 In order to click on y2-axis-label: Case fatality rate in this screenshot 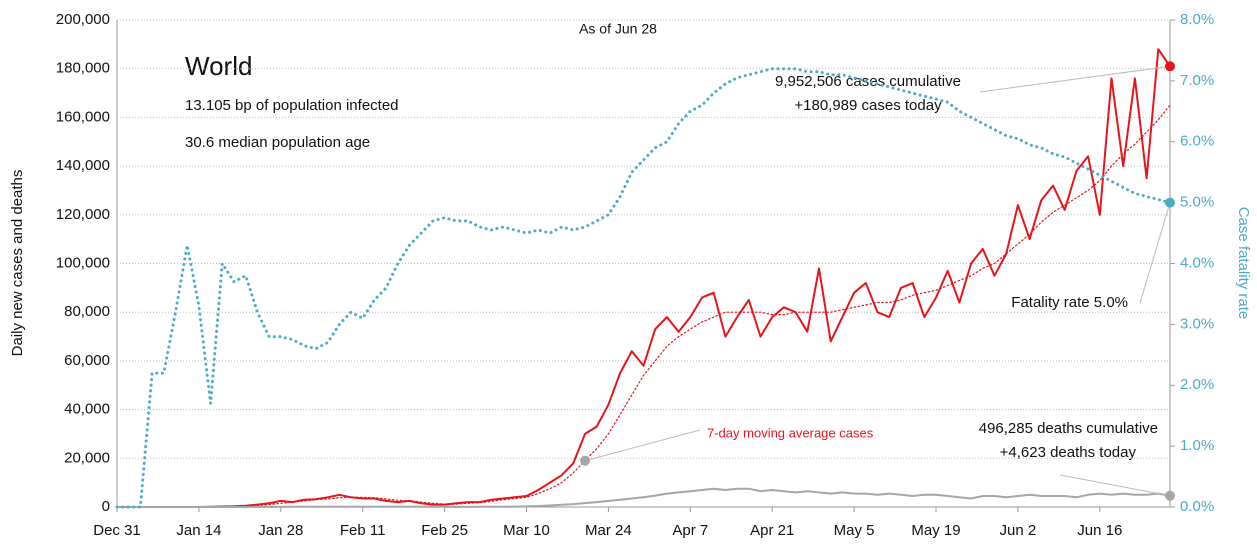, I will do `click(1243, 263)`.